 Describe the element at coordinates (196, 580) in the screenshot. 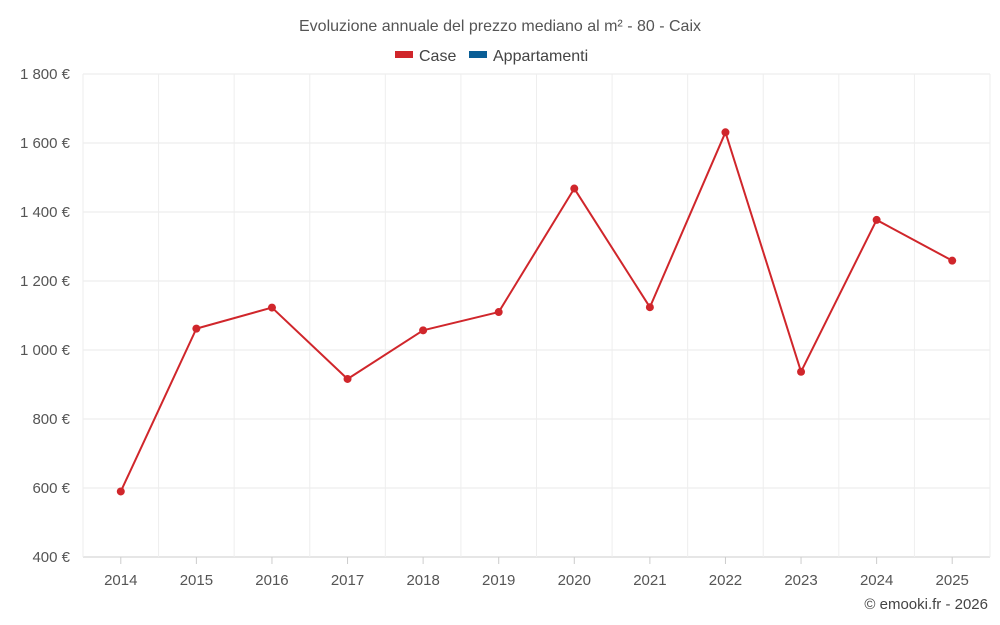

I see `x-tick-label: 2015` at that location.